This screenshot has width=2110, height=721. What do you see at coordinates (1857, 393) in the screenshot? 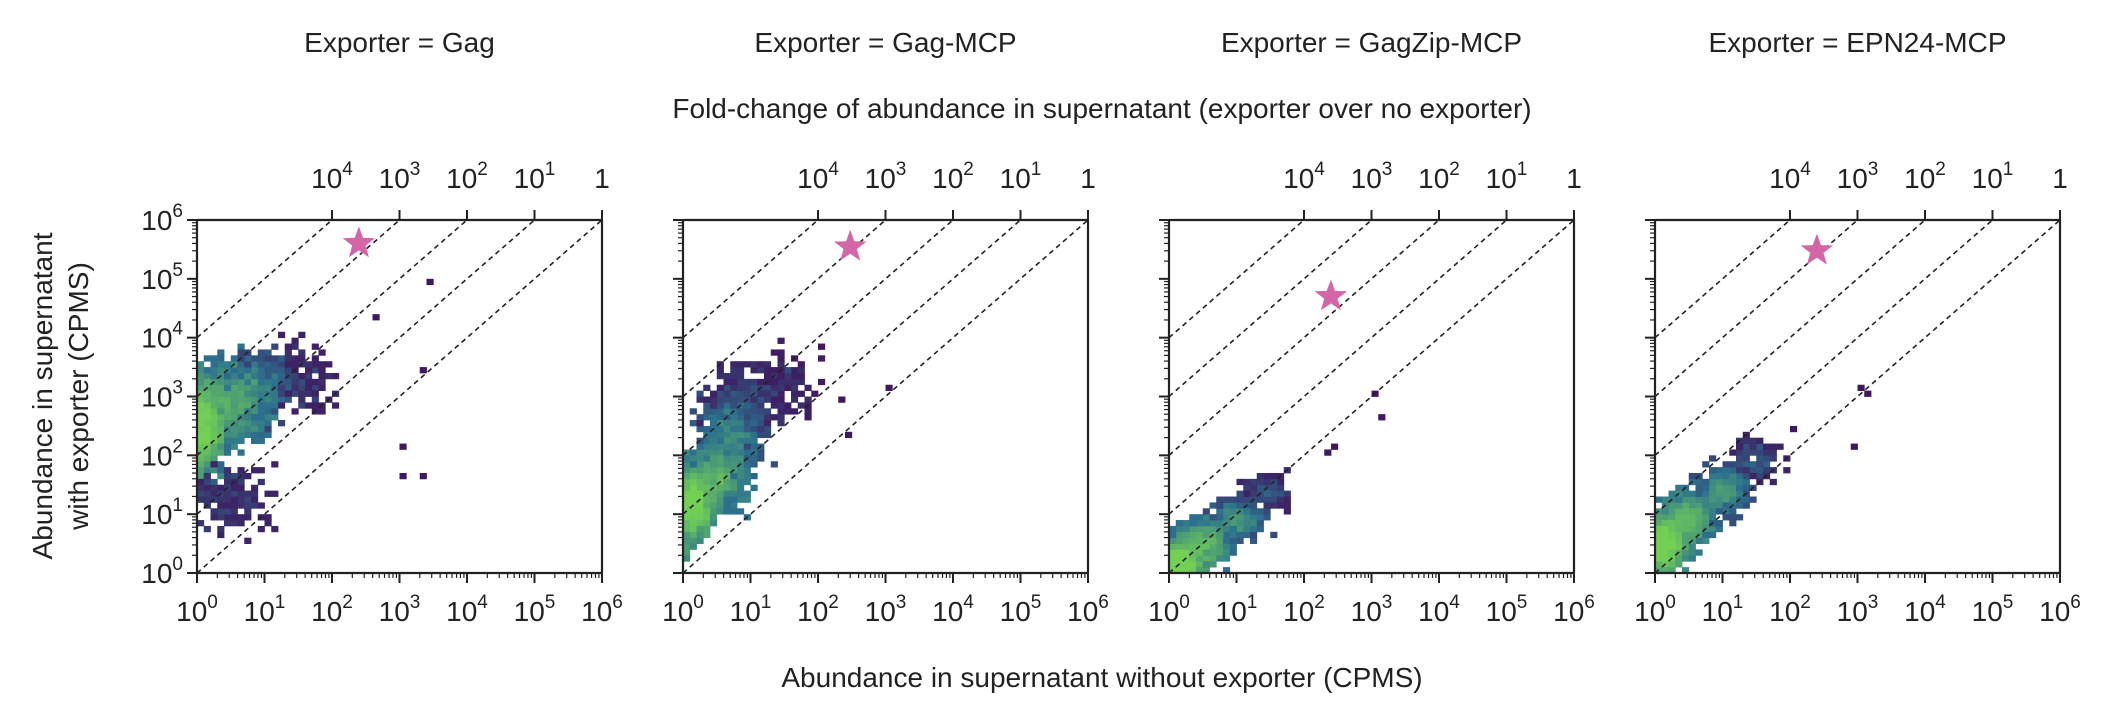
I see `axes: 10⁰ 101 10² 10³ 10⁴ 10⁵ 10⁶ 10⁴ 10³ 10² 101 1` at bounding box center [1857, 393].